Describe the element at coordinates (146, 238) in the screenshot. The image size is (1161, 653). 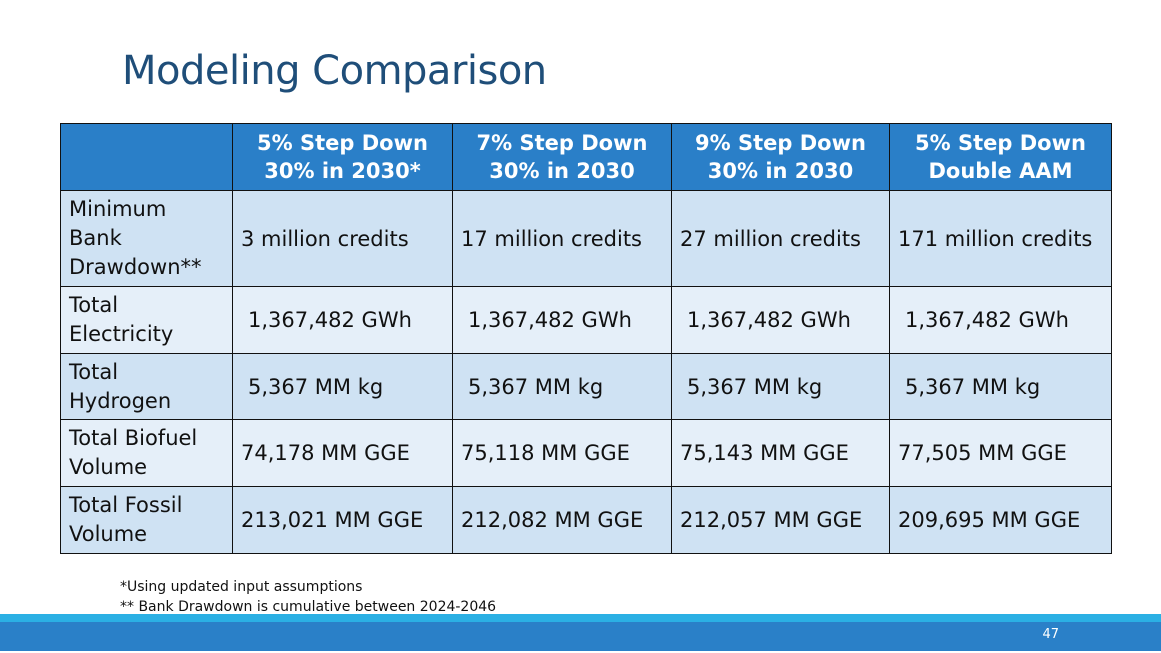
I see `row-label: Minimum Bank Drawdown**` at that location.